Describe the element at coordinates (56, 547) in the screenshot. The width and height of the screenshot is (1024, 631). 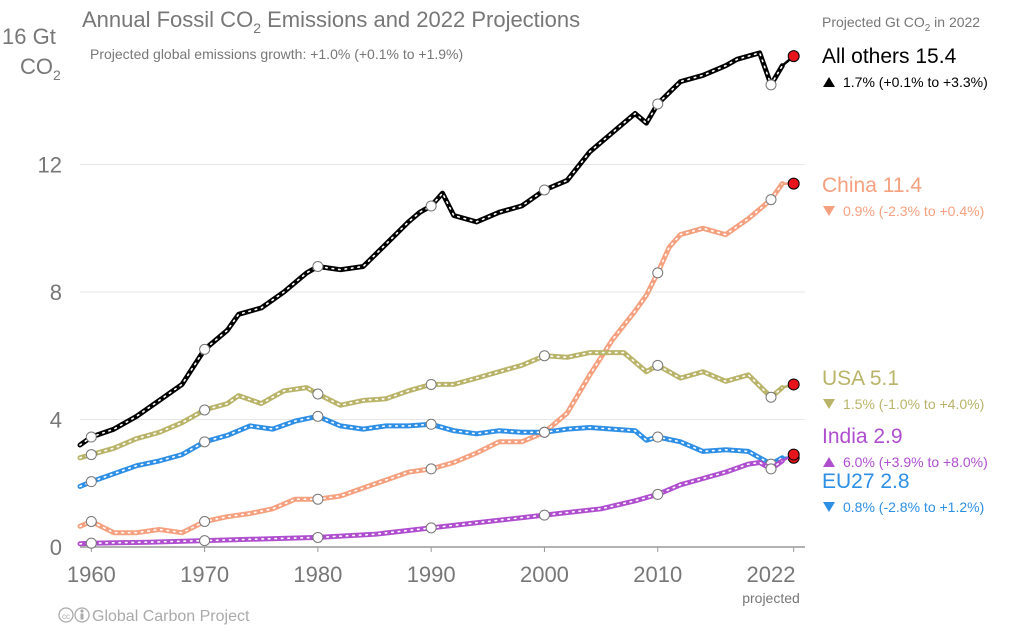
I see `y-tick-label: 0` at that location.